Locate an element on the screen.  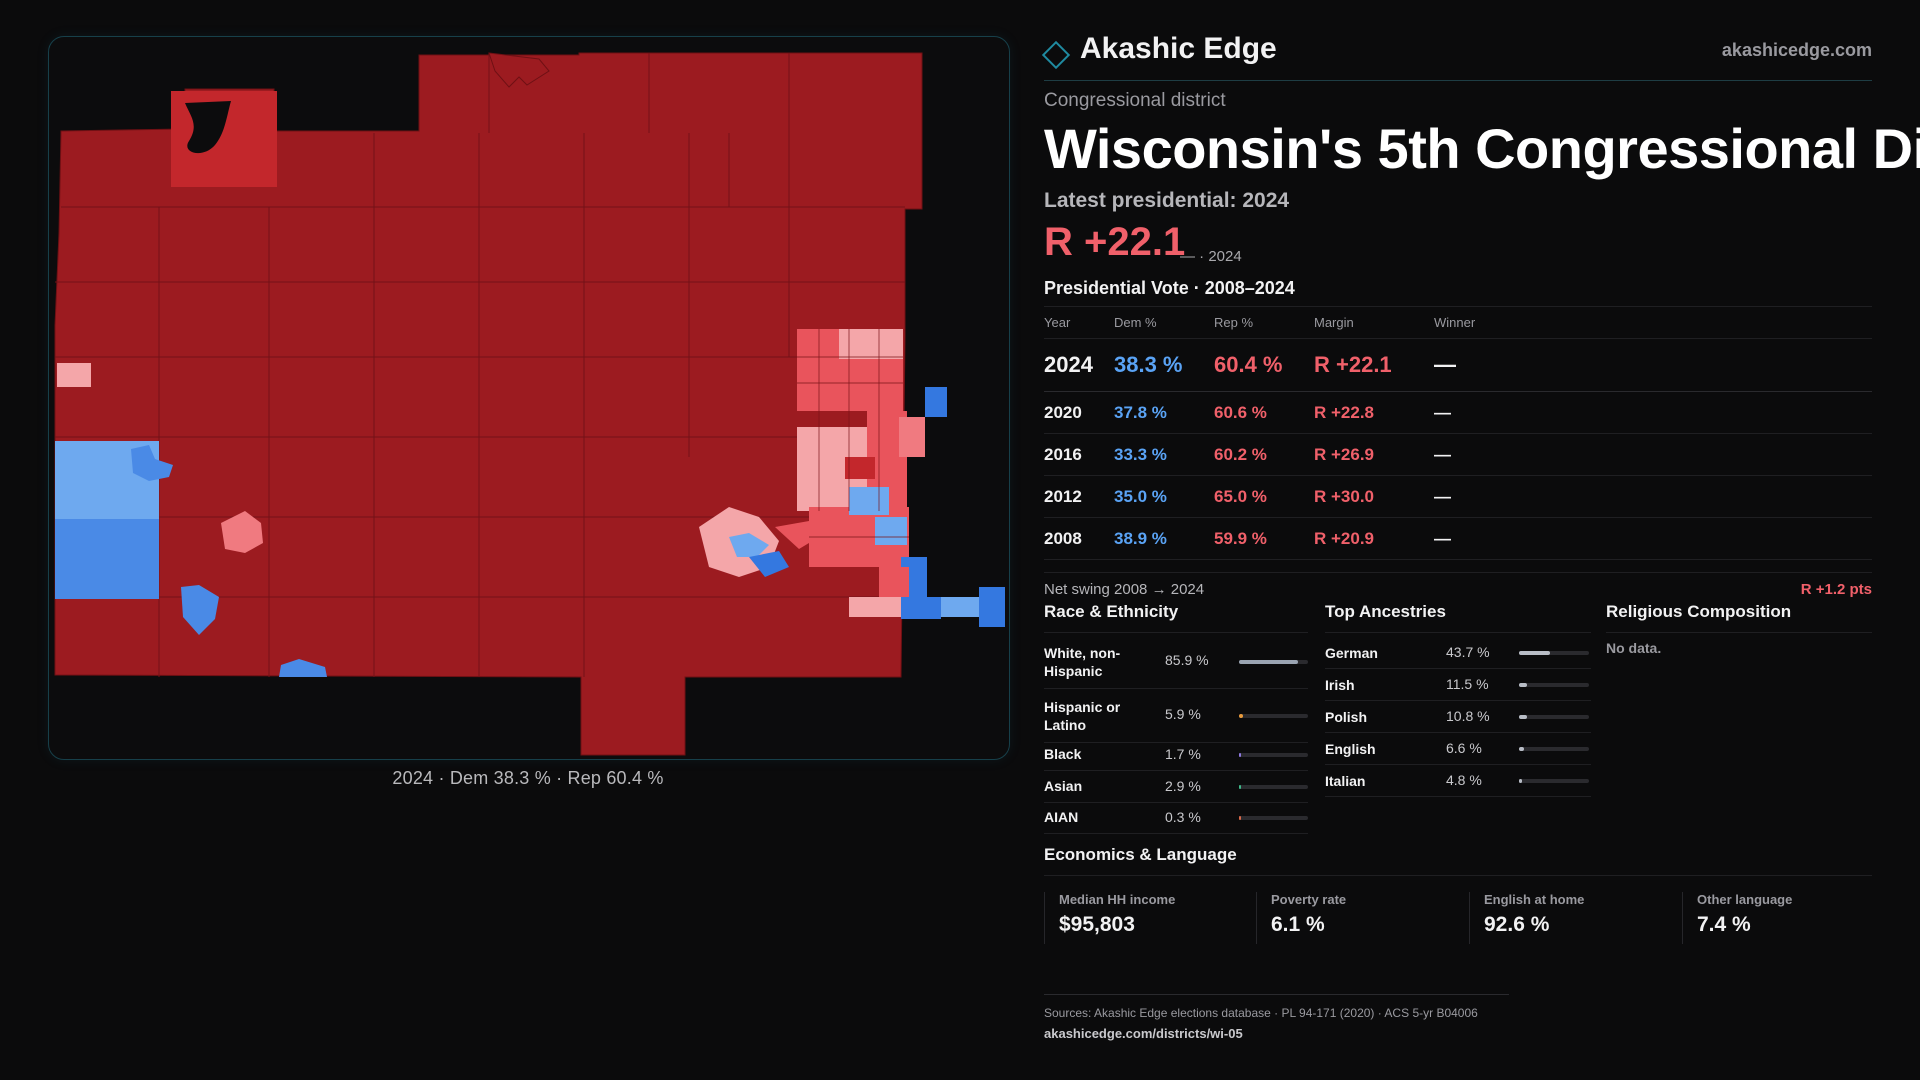
ancestry-label: Polish is located at coordinates (1346, 717).